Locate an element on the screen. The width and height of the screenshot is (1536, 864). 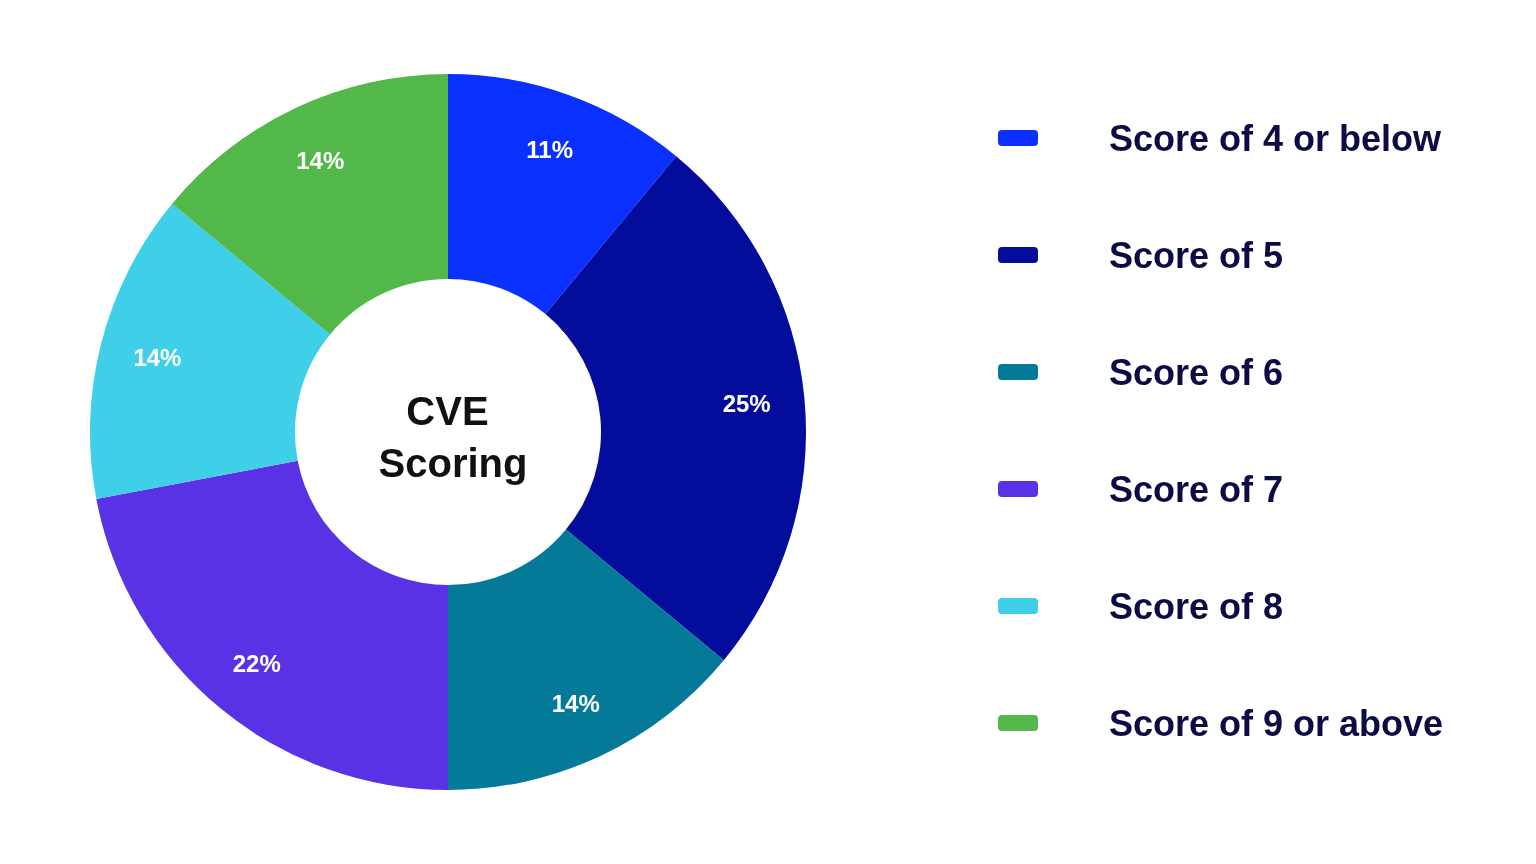
data-label: 11% is located at coordinates (549, 150).